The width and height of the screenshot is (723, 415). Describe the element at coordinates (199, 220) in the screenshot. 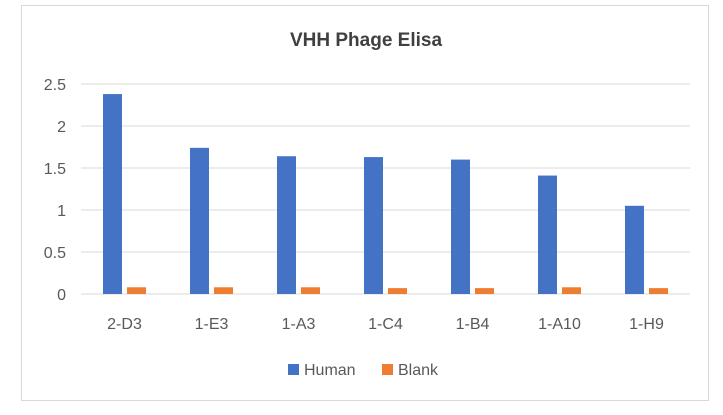

I see `bar-human-1-e3` at that location.